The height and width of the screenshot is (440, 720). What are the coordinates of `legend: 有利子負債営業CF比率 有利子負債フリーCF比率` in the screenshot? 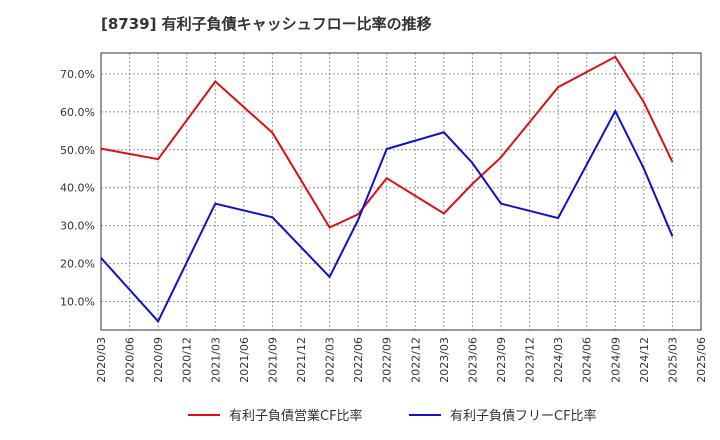 It's located at (392, 416).